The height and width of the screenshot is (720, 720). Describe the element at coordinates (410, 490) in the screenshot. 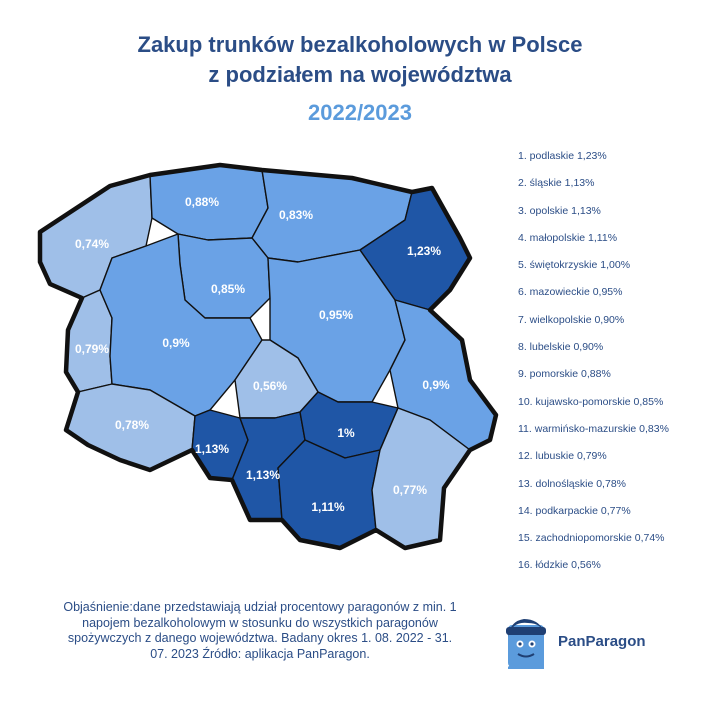

I see `region-value-label: 0,77%` at that location.